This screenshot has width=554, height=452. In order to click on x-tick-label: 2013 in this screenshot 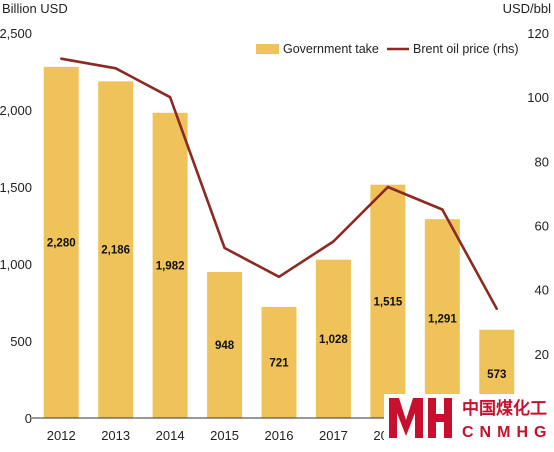, I will do `click(115, 435)`.